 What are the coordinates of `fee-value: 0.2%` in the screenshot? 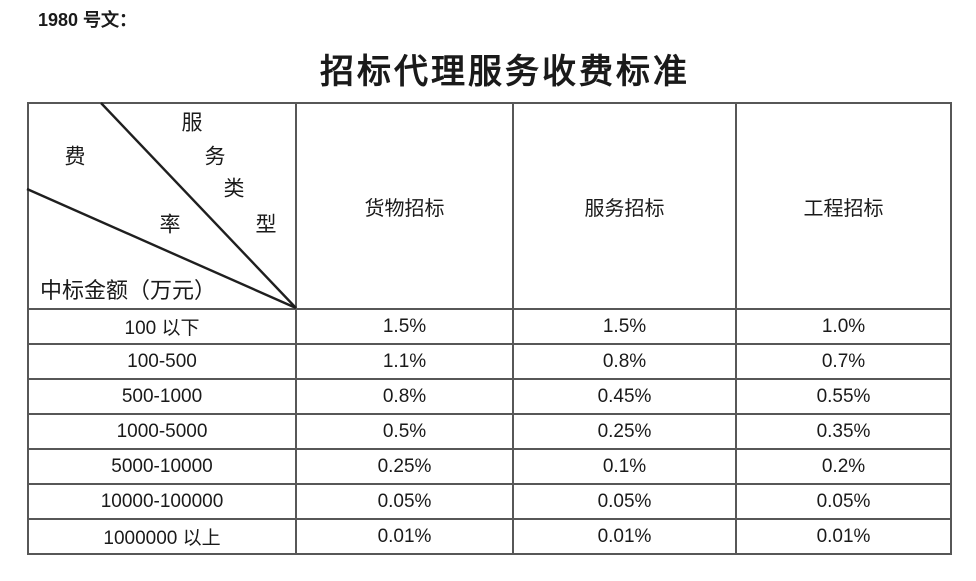 It's located at (843, 466).